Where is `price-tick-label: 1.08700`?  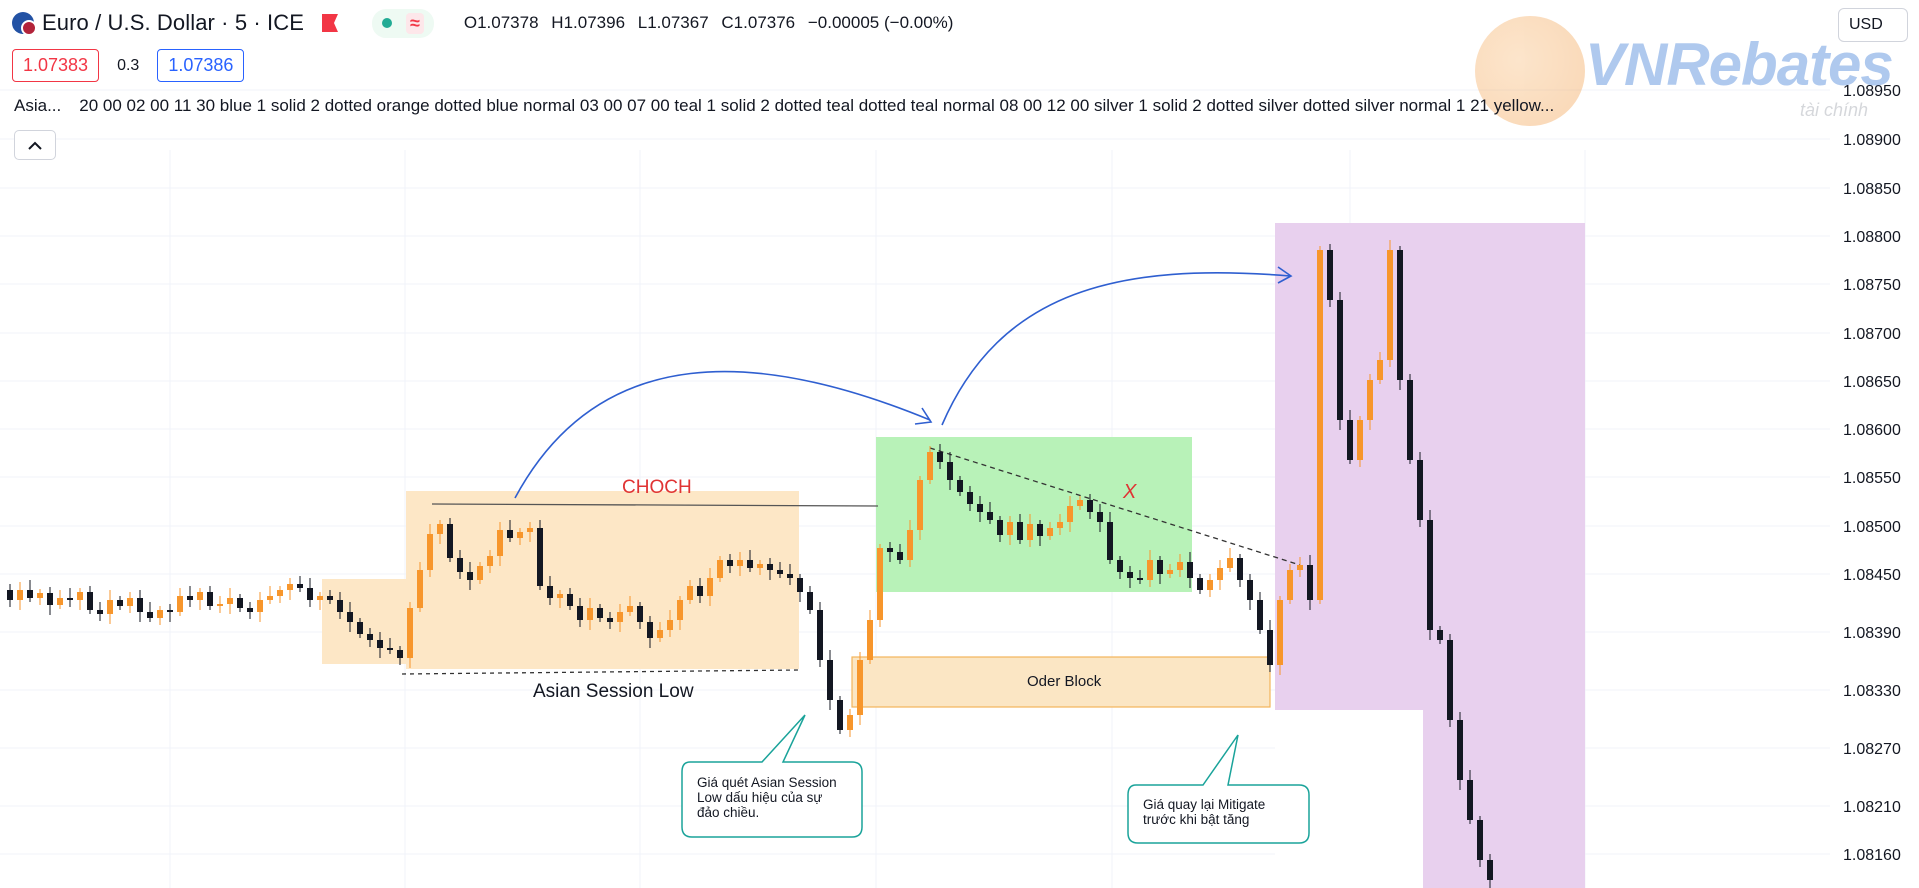
price-tick-label: 1.08700 is located at coordinates (1872, 334).